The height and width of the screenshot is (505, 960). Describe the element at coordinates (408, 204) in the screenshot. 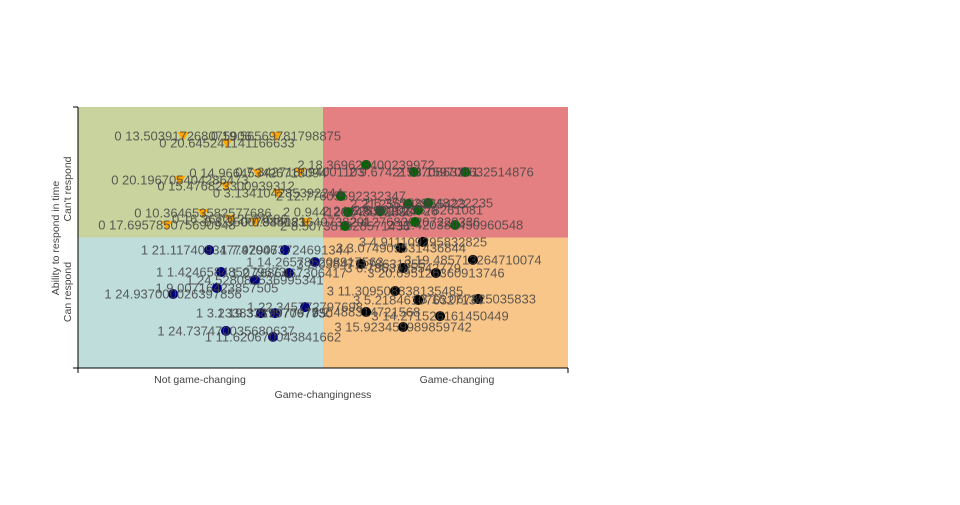

I see `scatter-point-label-2-4: 2 21.256248255423` at that location.